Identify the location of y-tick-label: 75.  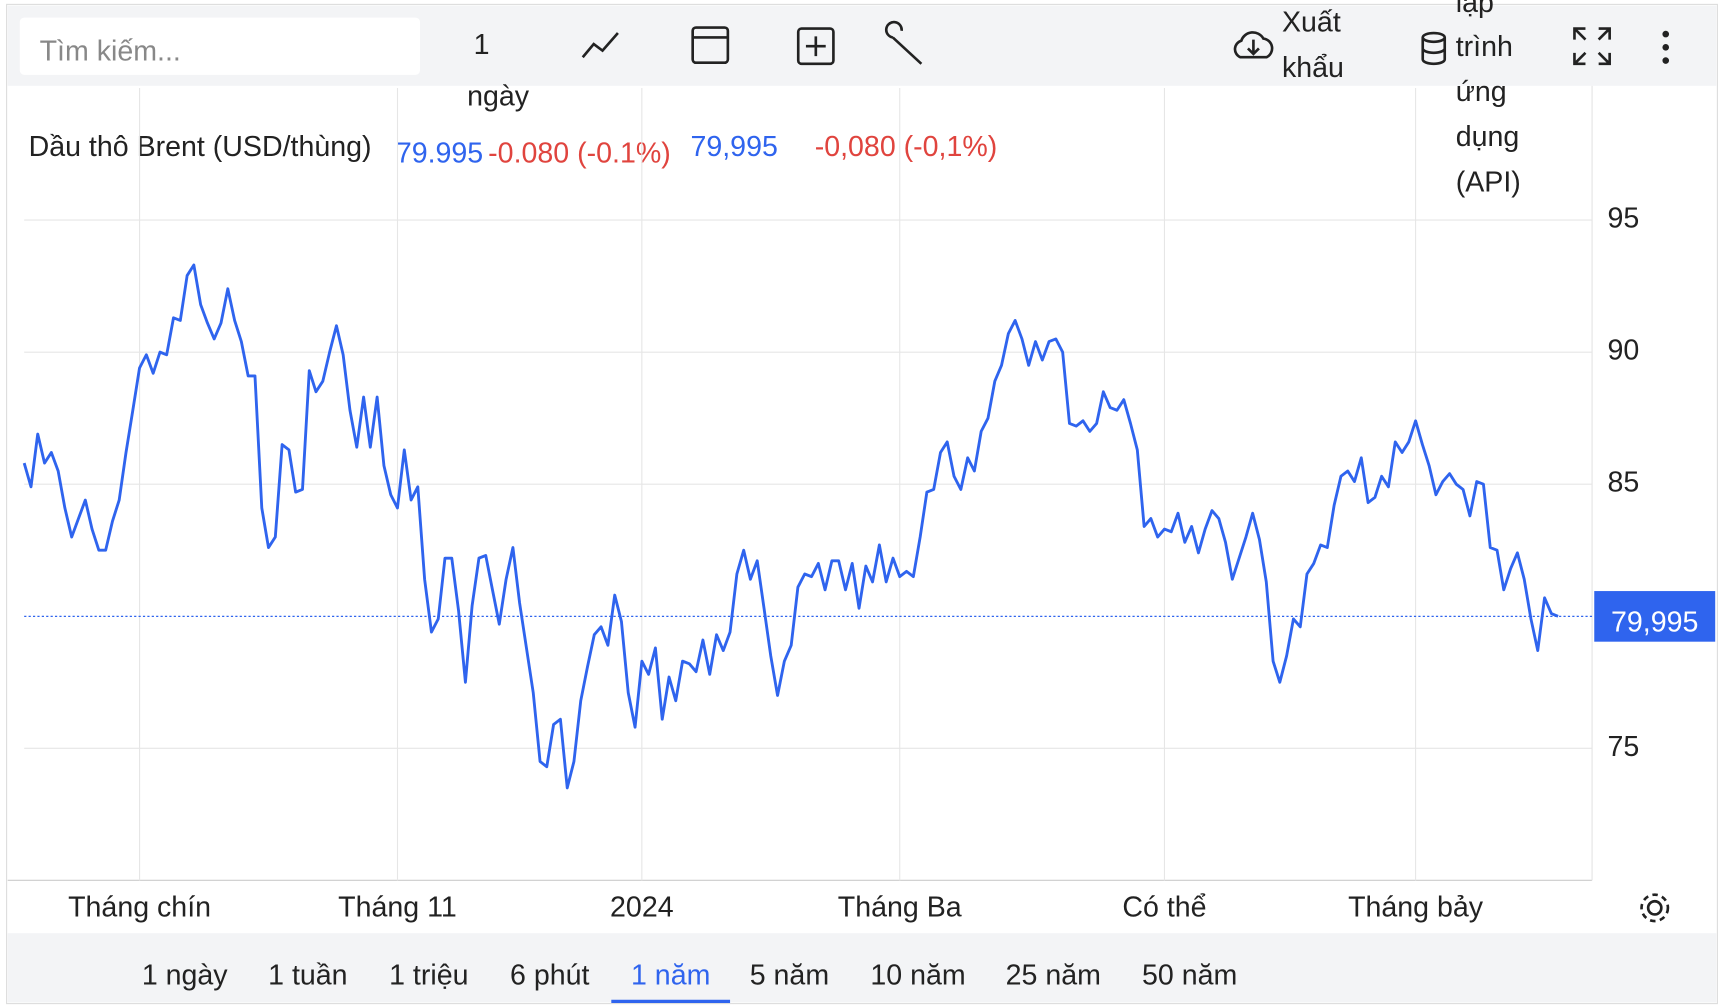
(1623, 747).